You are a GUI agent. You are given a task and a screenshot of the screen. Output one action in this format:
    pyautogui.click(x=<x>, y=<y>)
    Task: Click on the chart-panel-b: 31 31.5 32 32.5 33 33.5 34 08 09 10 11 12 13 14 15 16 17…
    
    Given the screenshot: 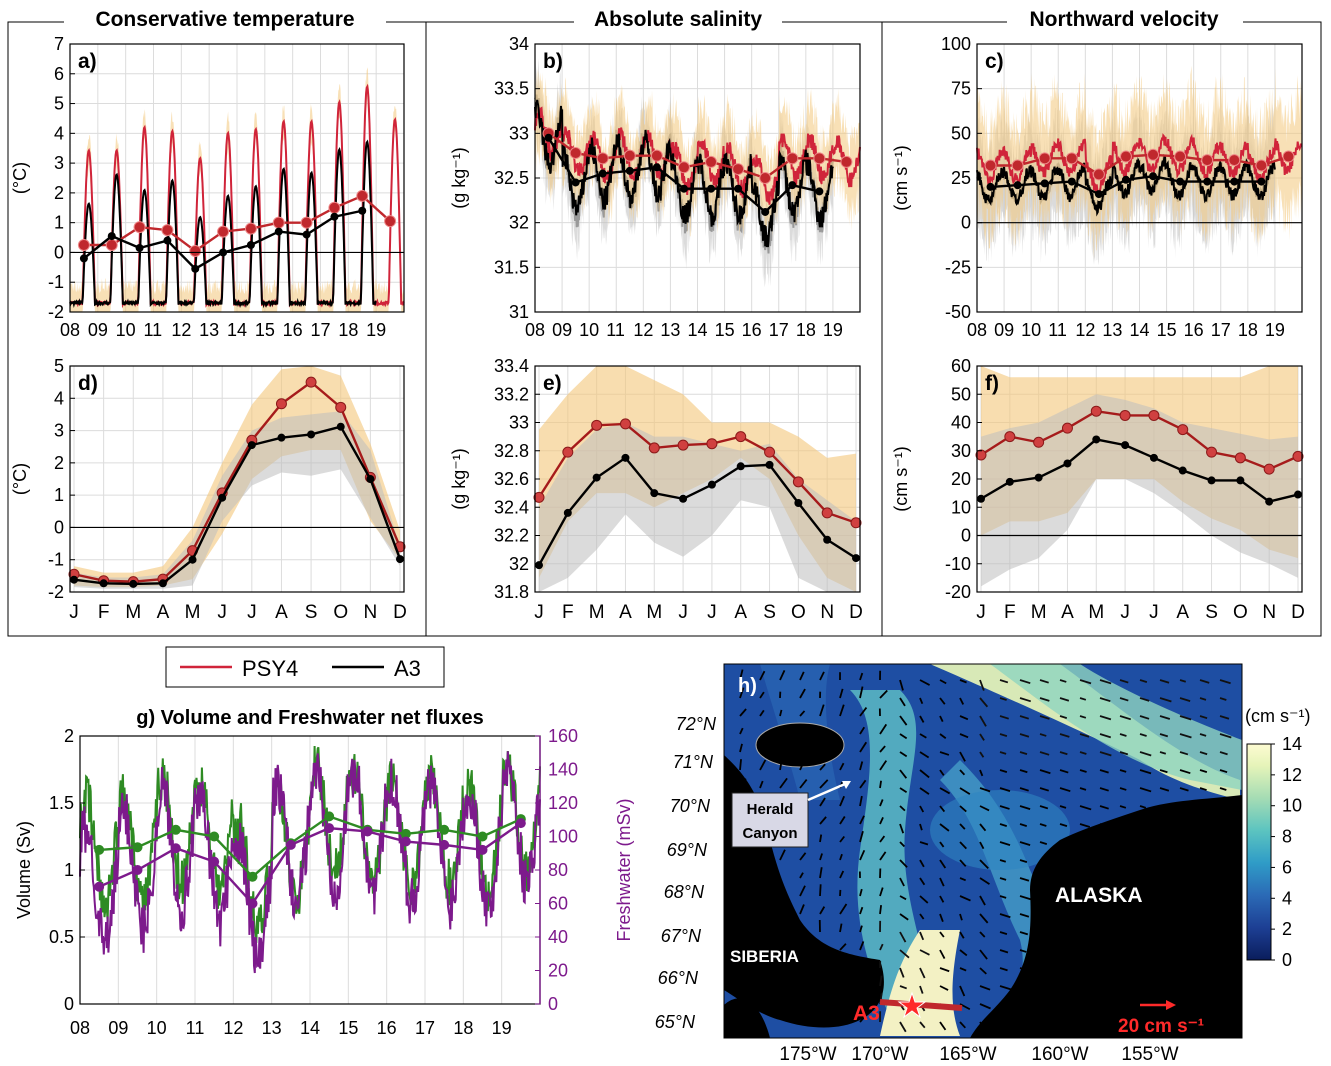 What is the action you would take?
    pyautogui.click(x=655, y=187)
    